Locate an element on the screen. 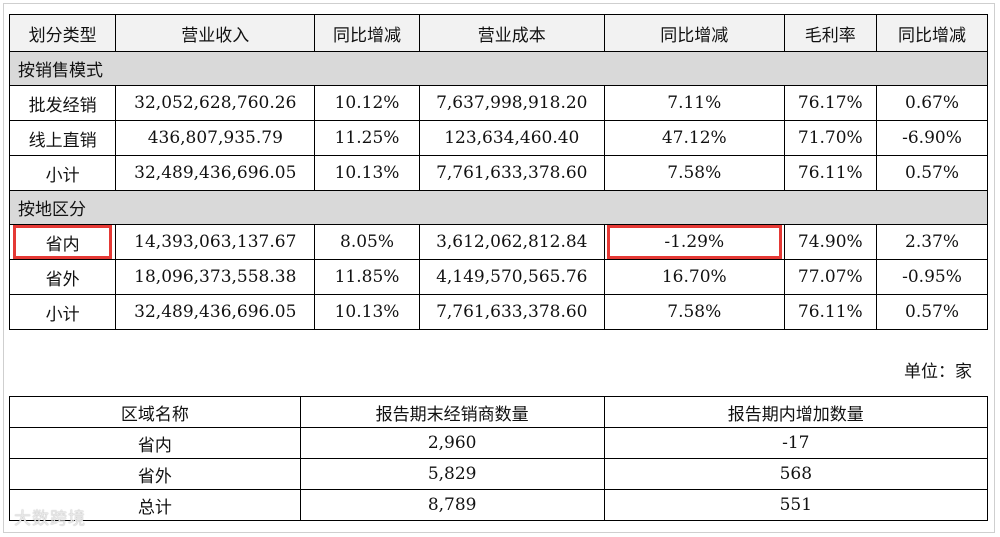 The width and height of the screenshot is (1000, 537). table-cell: 10.12% is located at coordinates (367, 103).